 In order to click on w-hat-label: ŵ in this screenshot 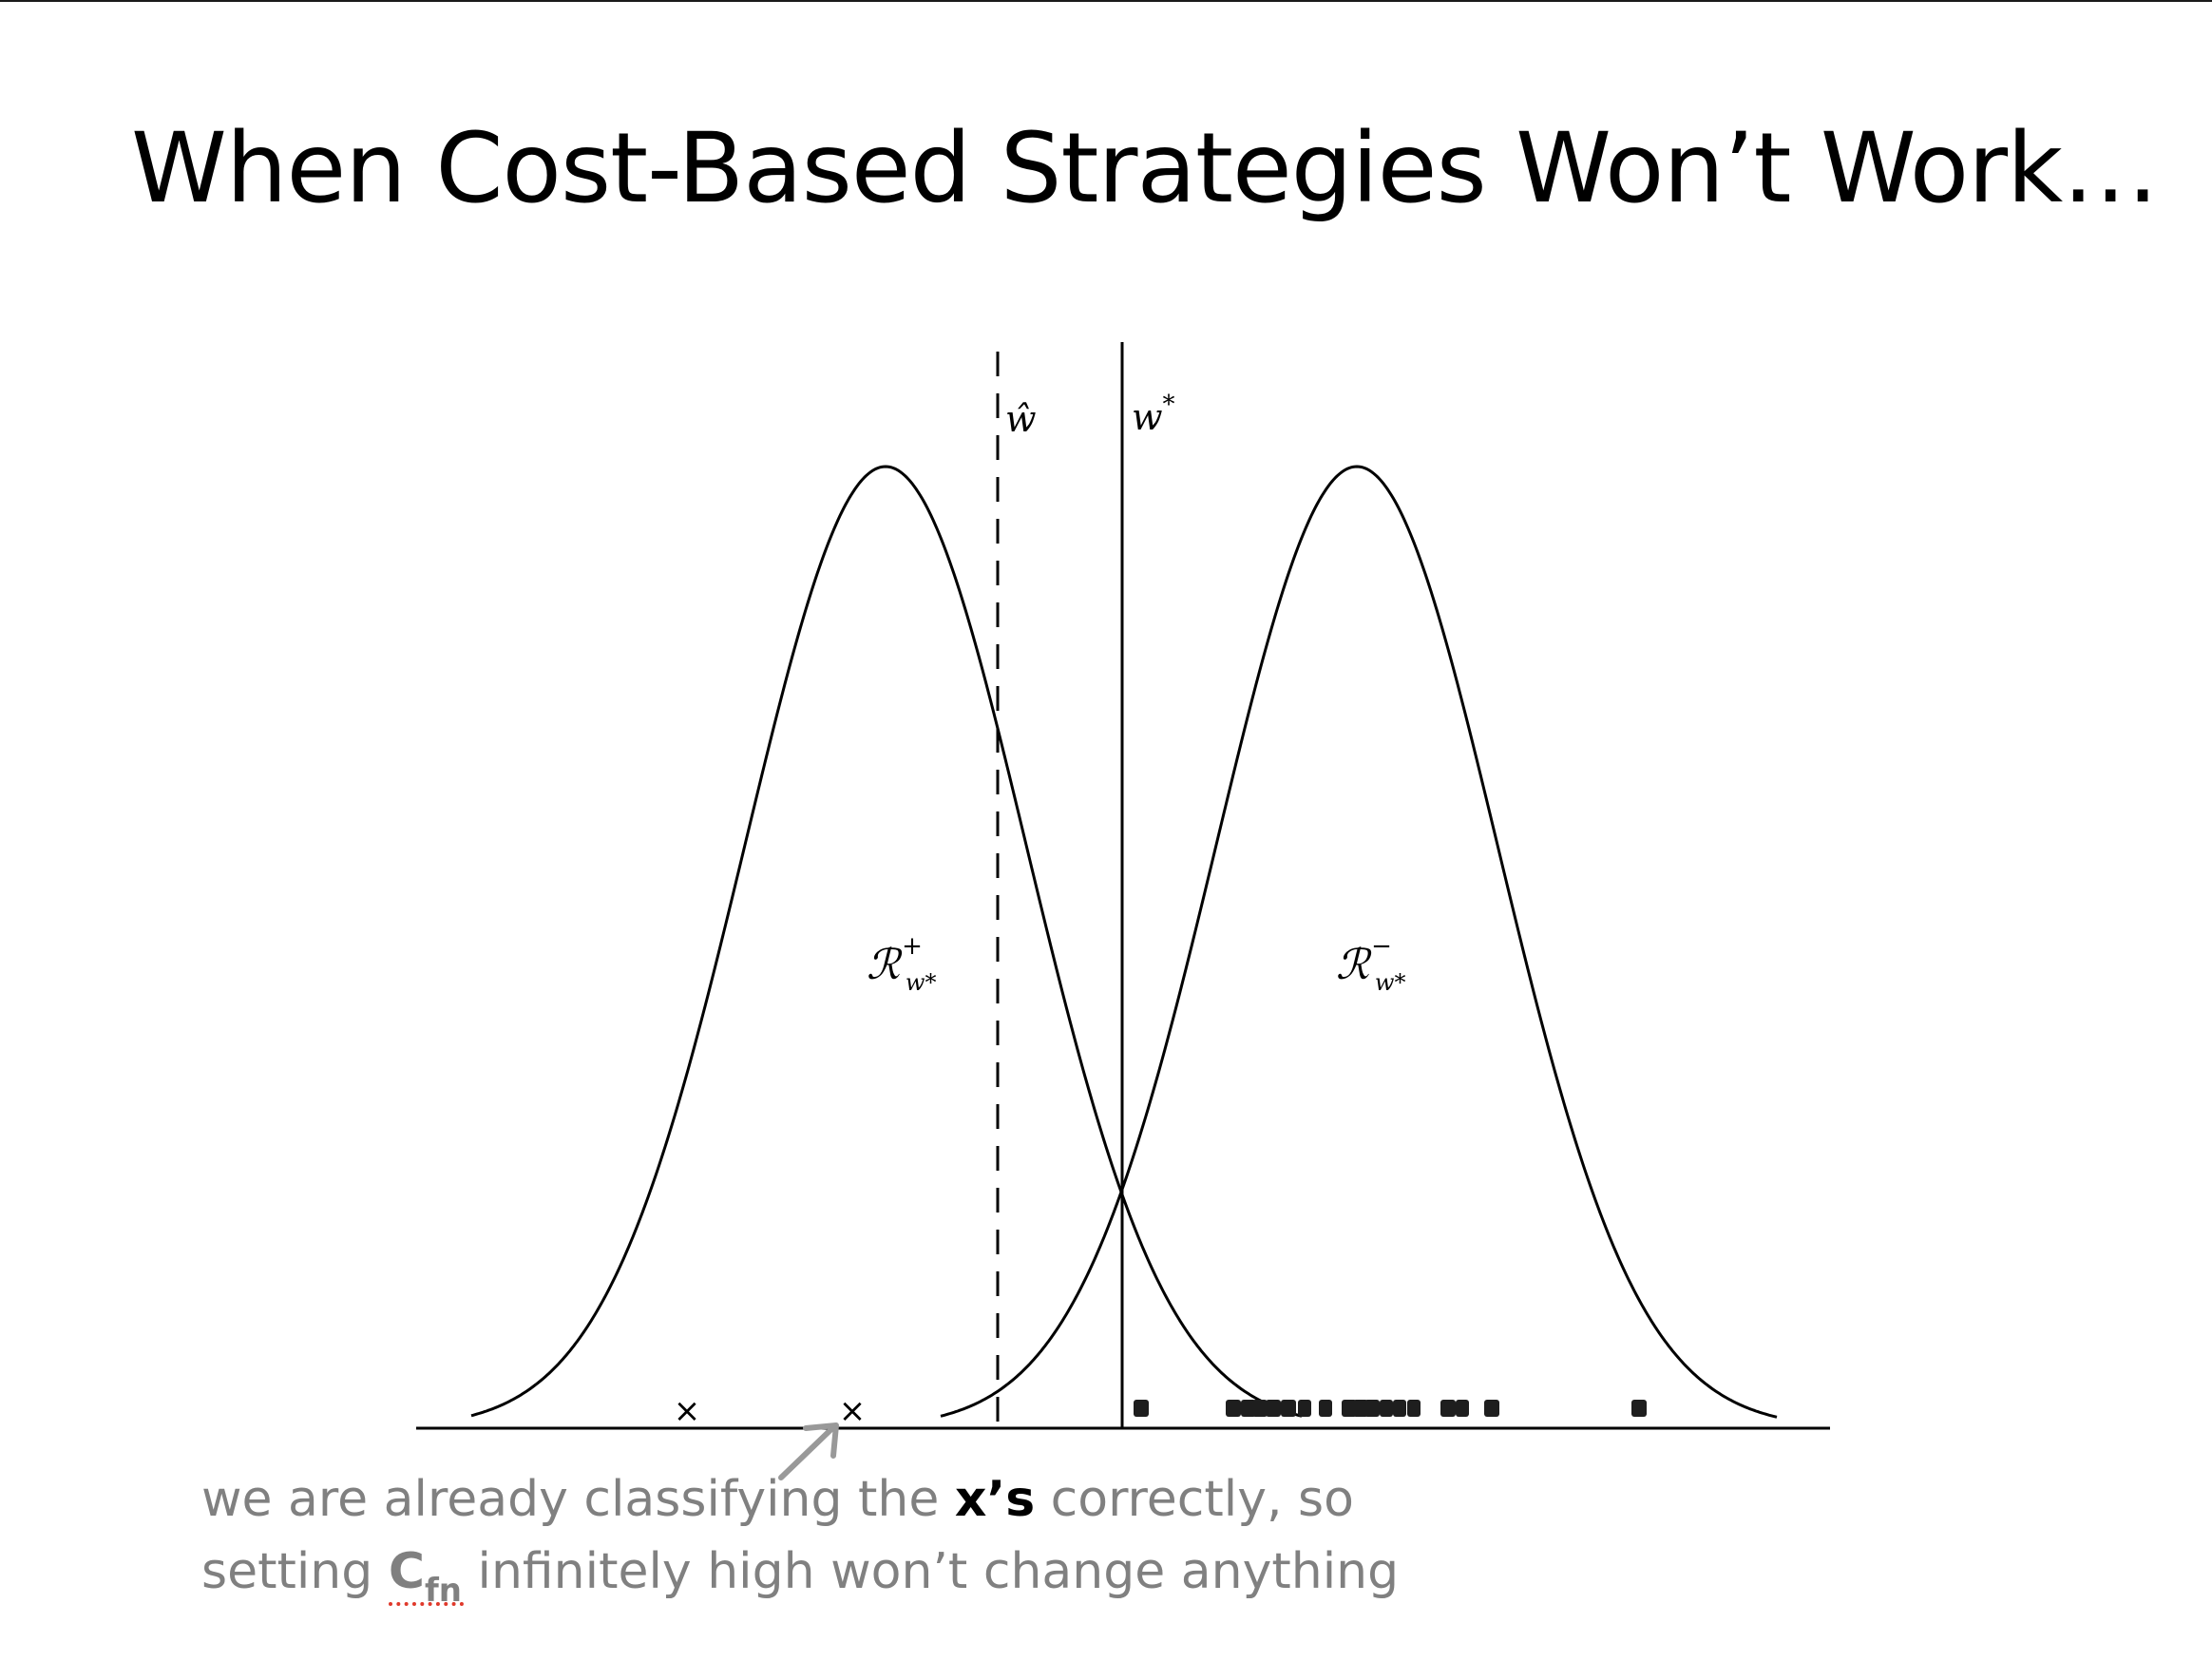, I will do `click(1021, 419)`.